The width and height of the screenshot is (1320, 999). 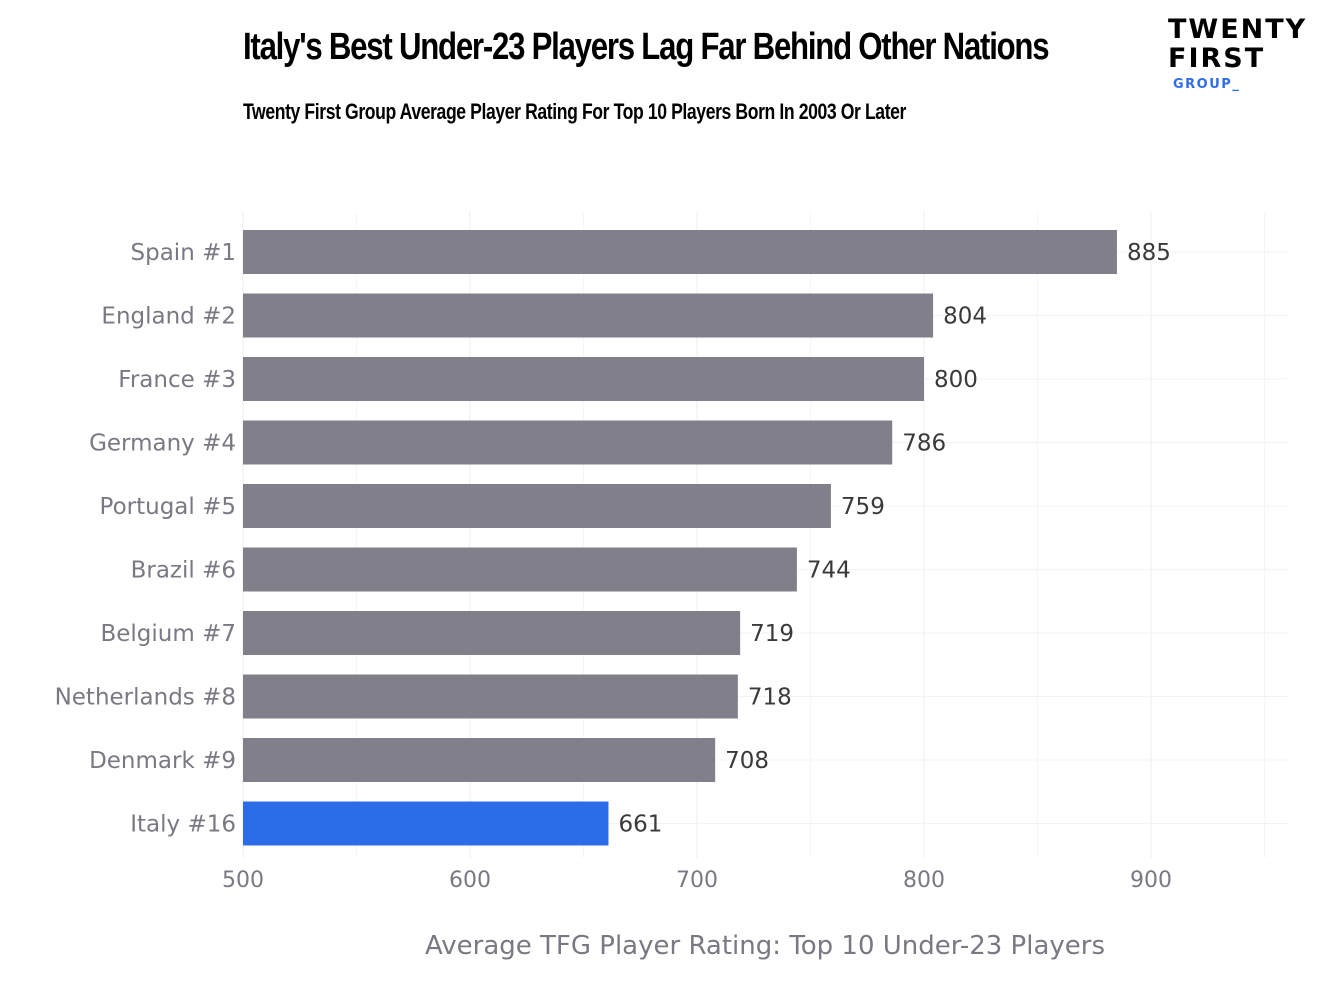 I want to click on logo-line-2: FIRST, so click(x=1217, y=58).